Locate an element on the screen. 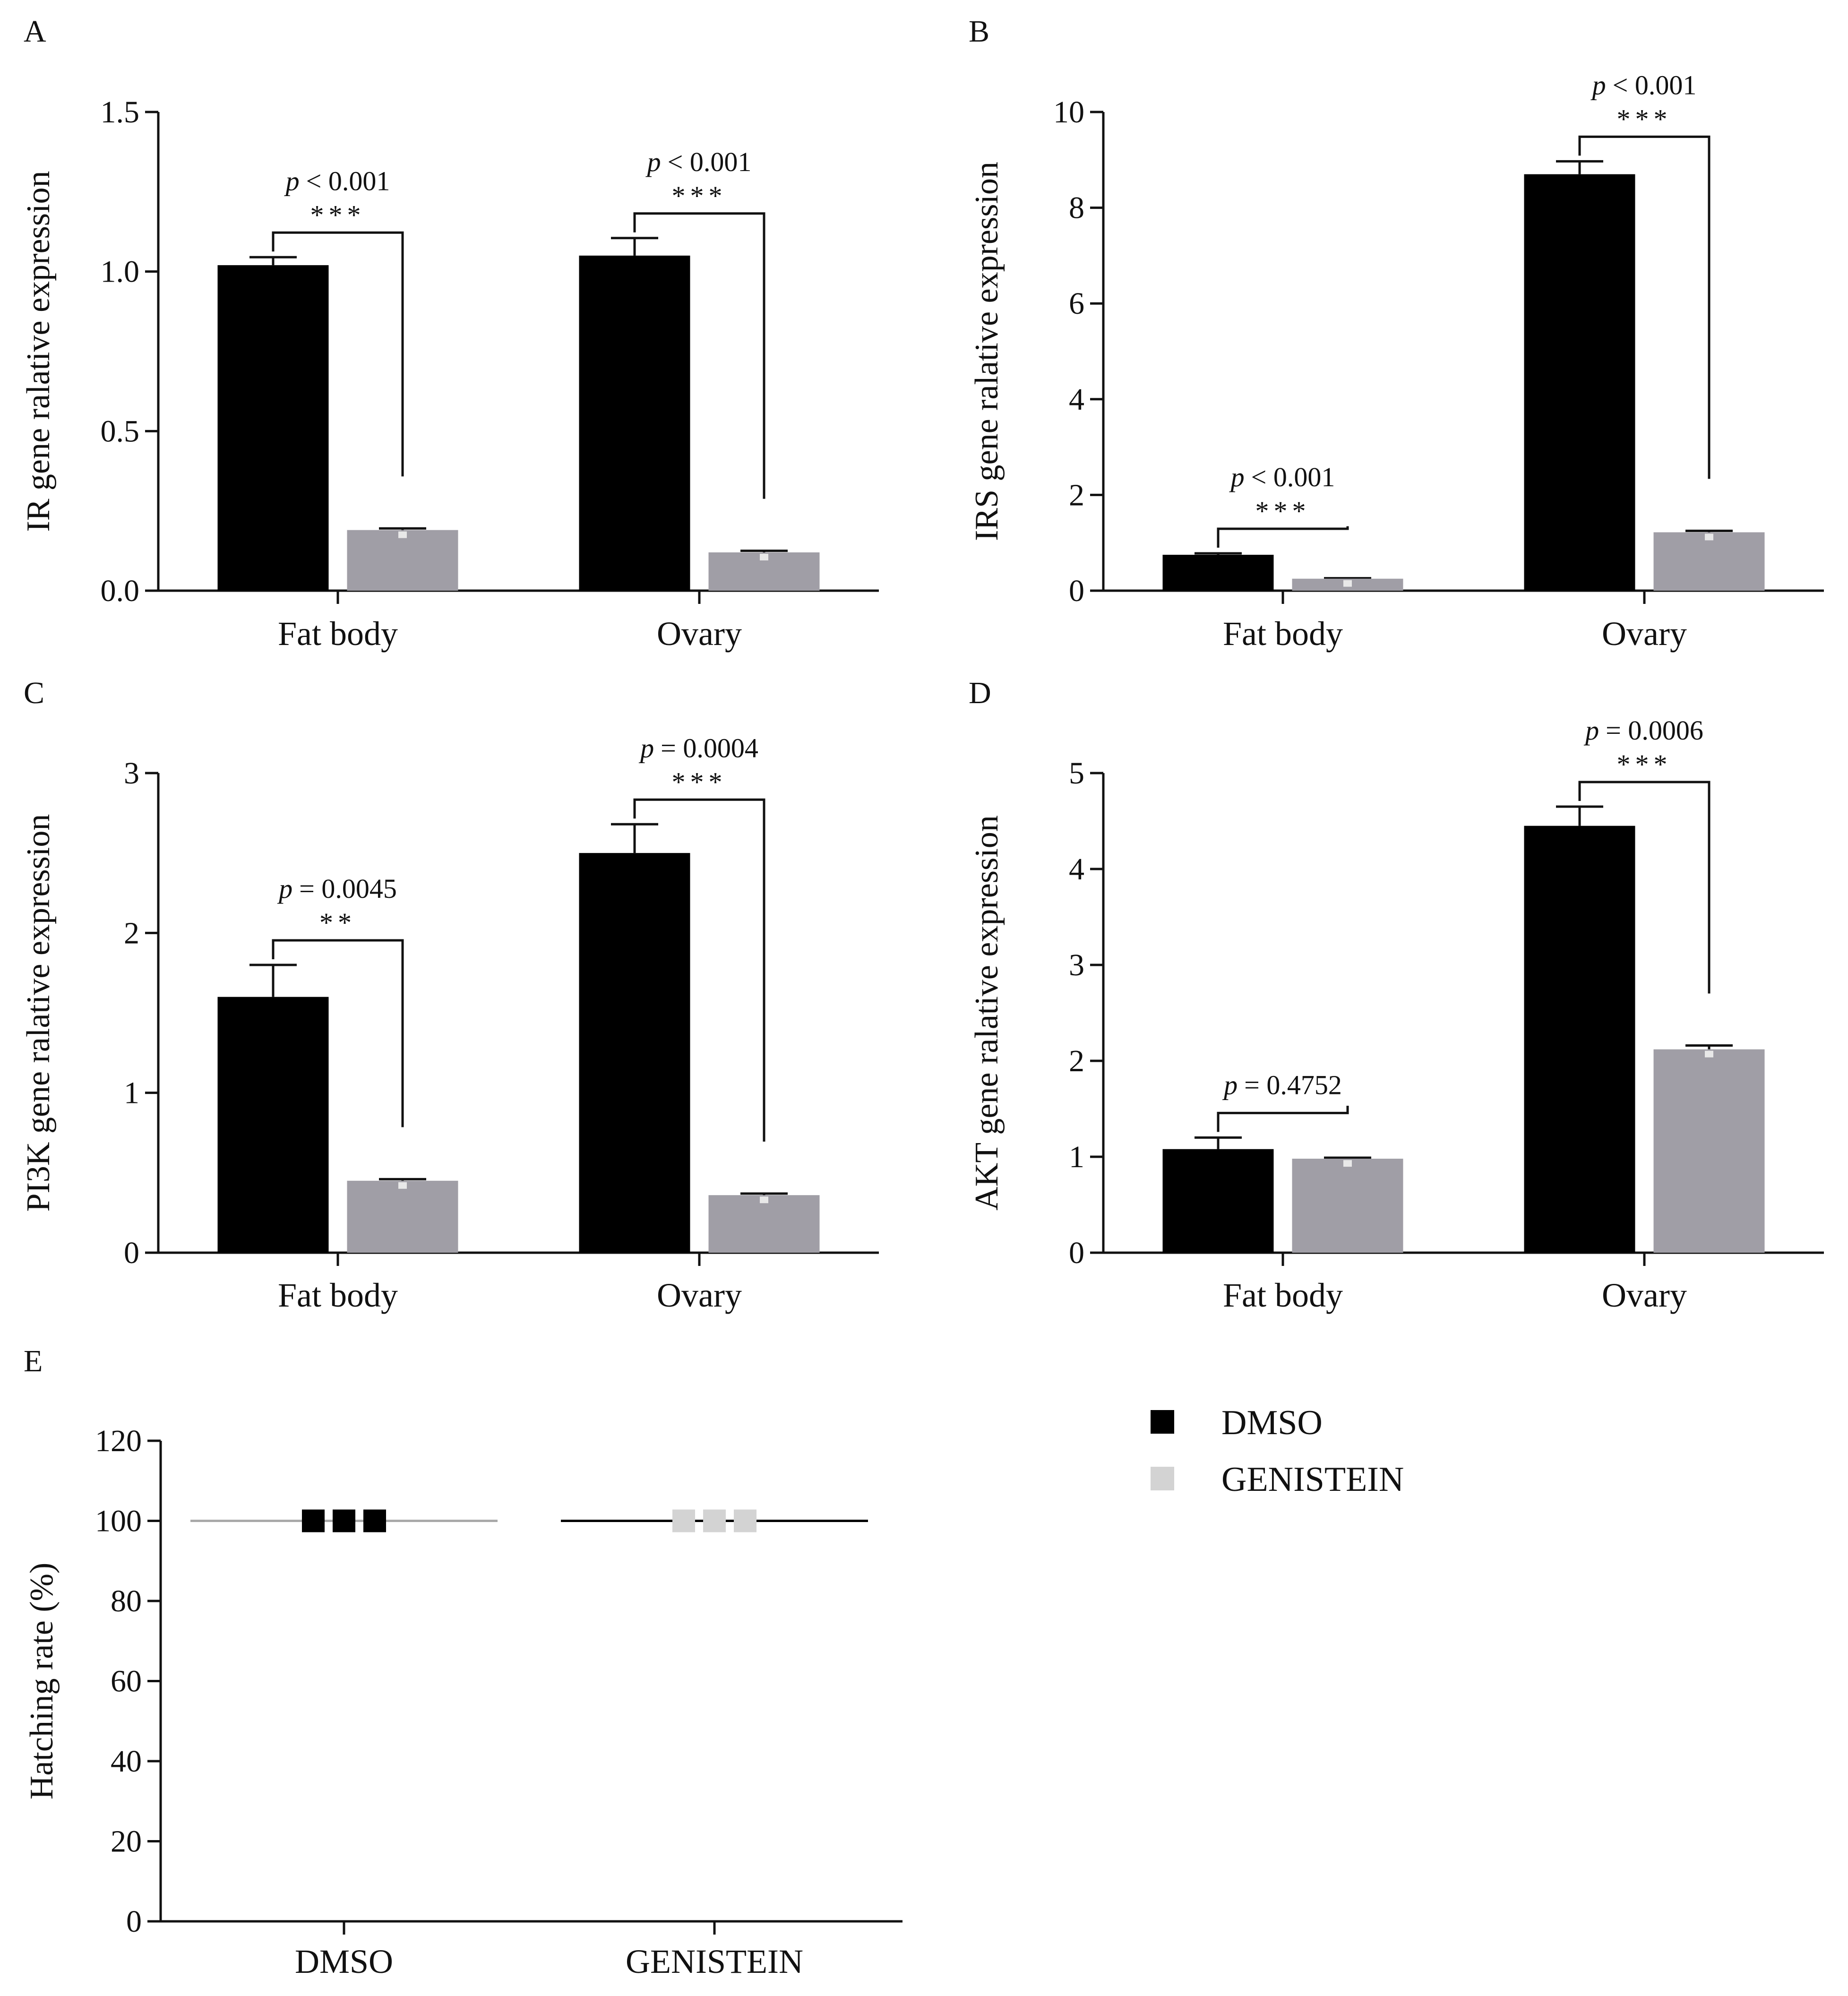 Image resolution: width=1848 pixels, height=1996 pixels. y-axis-title: AKT gene ralative expression is located at coordinates (987, 1012).